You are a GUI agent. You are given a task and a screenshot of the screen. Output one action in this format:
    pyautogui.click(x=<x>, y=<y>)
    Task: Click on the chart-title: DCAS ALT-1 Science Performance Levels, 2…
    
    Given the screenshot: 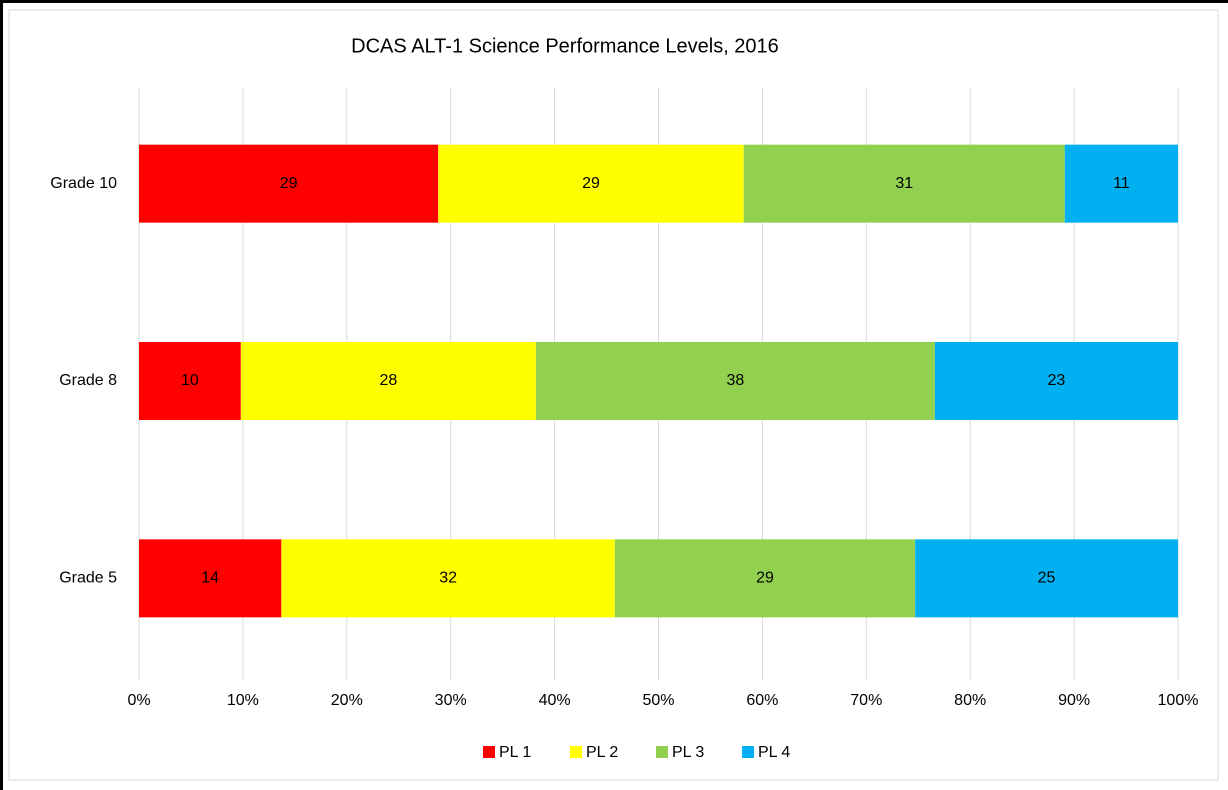 What is the action you would take?
    pyautogui.click(x=565, y=46)
    